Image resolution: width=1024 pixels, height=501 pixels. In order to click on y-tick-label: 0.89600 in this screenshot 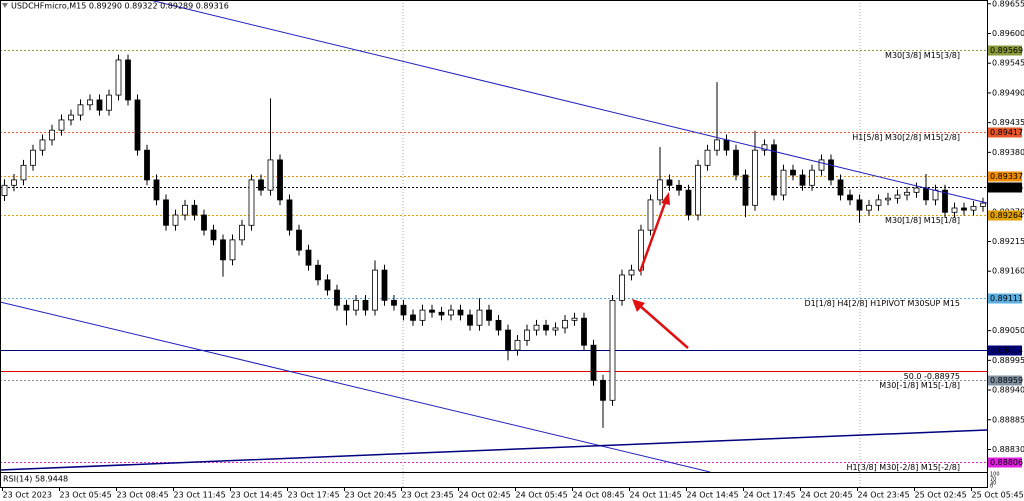, I will do `click(1008, 33)`.